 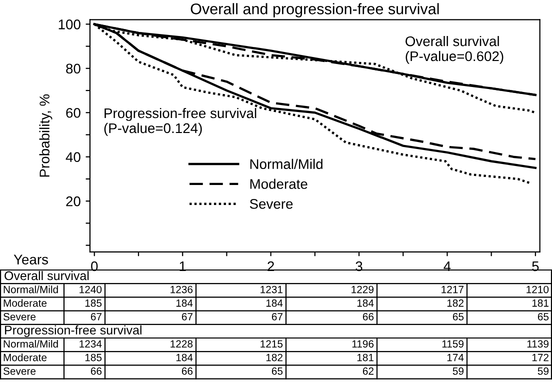 I want to click on text: 1231, so click(x=271, y=290).